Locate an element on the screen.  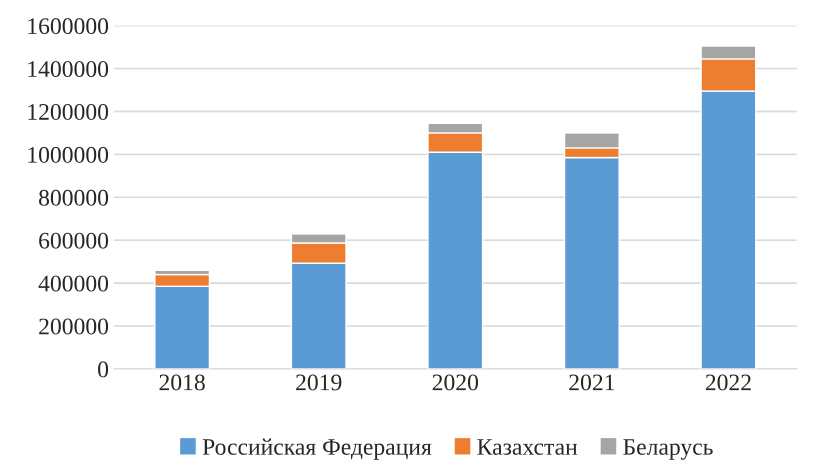
y-tick-label: 600000 is located at coordinates (73, 240).